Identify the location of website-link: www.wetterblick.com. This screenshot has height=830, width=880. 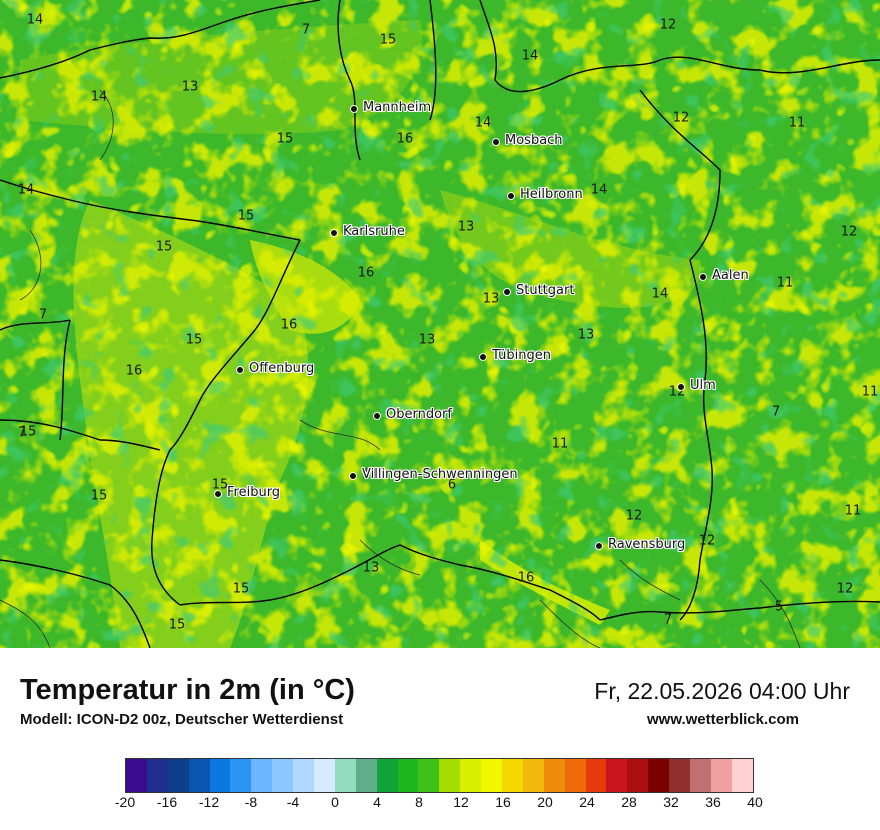
(723, 719).